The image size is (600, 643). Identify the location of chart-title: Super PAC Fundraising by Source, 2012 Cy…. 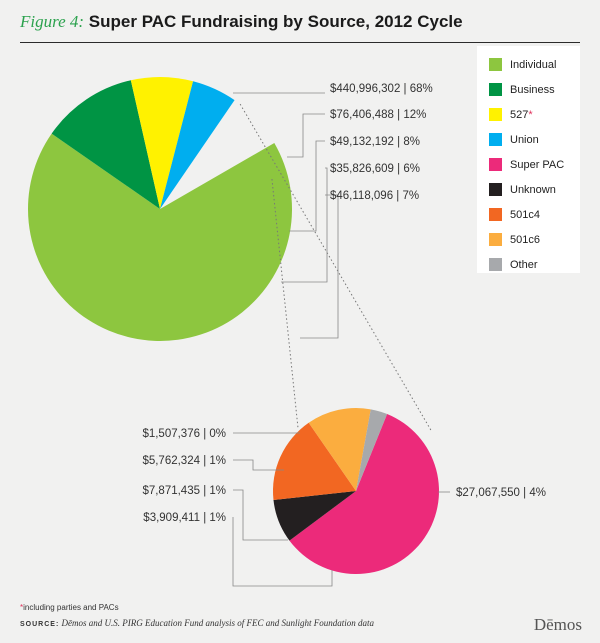
(275, 21).